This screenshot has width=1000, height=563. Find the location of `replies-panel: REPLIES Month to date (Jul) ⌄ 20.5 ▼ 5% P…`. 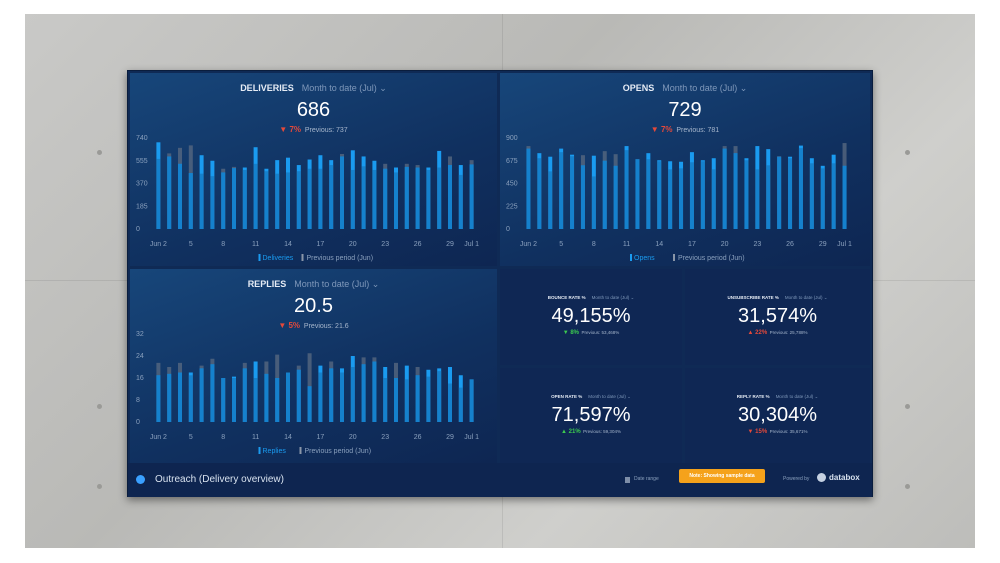

replies-panel: REPLIES Month to date (Jul) ⌄ 20.5 ▼ 5% P… is located at coordinates (313, 366).